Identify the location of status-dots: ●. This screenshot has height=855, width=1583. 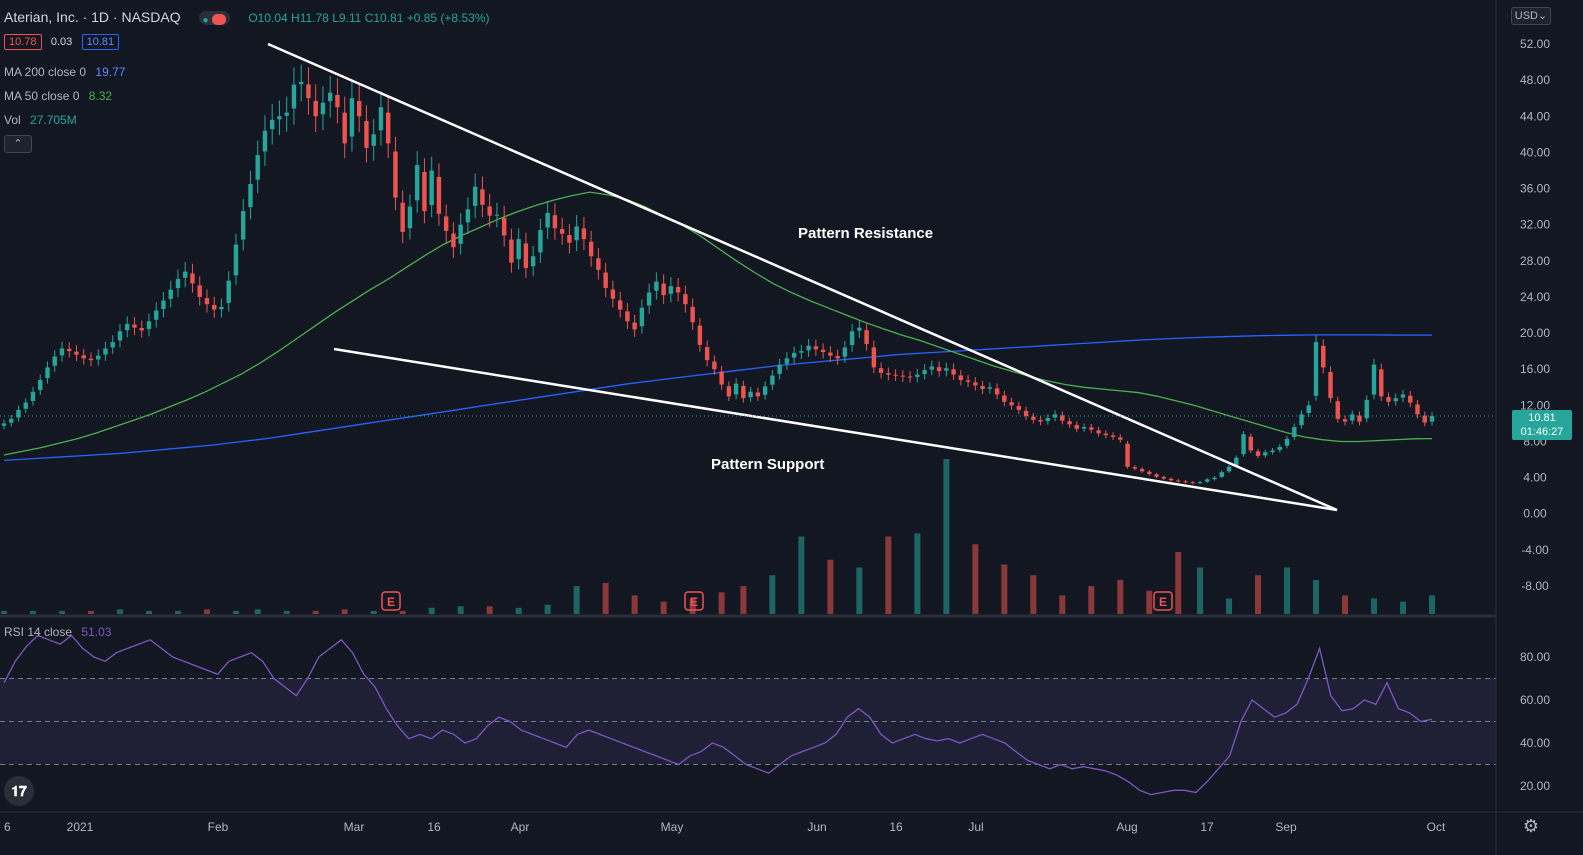
(214, 18).